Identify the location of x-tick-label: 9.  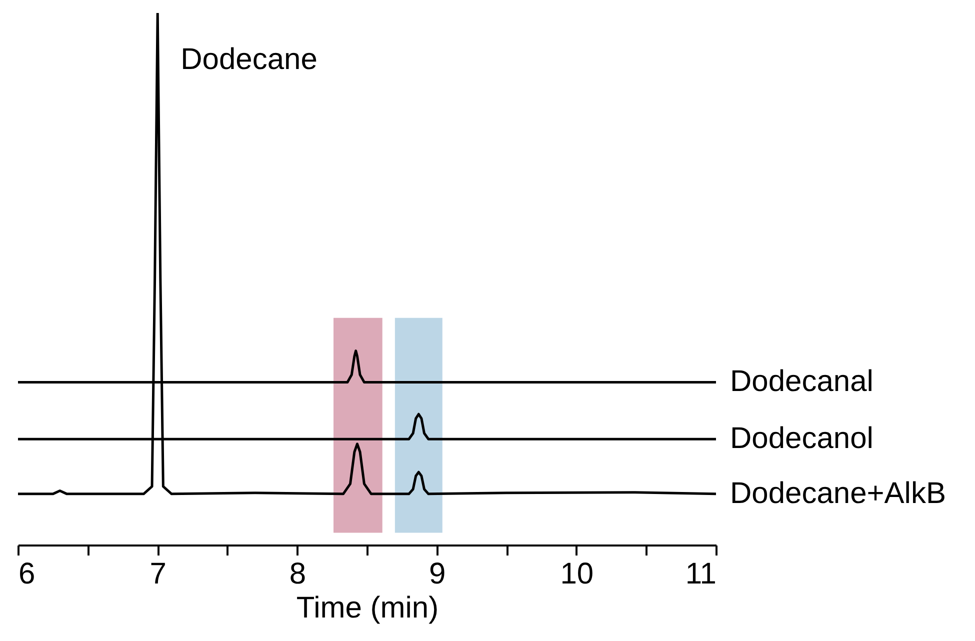
(437, 574).